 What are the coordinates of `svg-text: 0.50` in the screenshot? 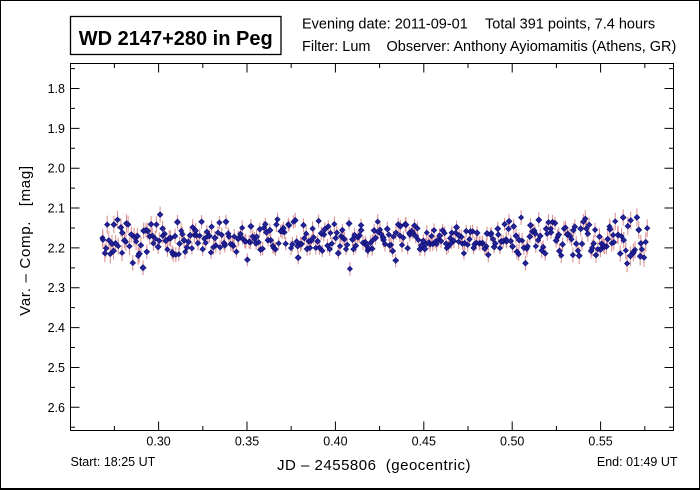 It's located at (512, 442).